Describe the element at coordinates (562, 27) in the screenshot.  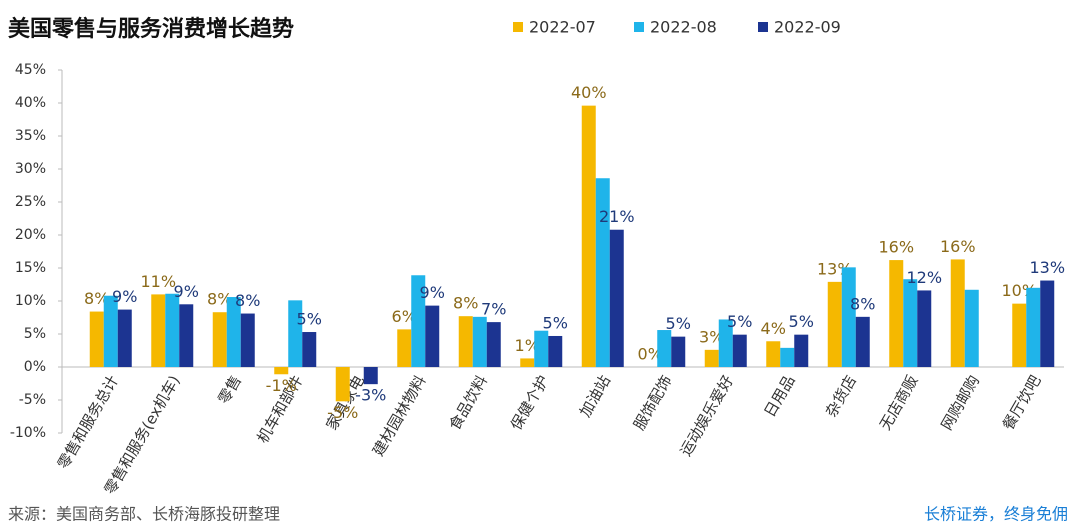
I see `legend-label: 2022-07` at that location.